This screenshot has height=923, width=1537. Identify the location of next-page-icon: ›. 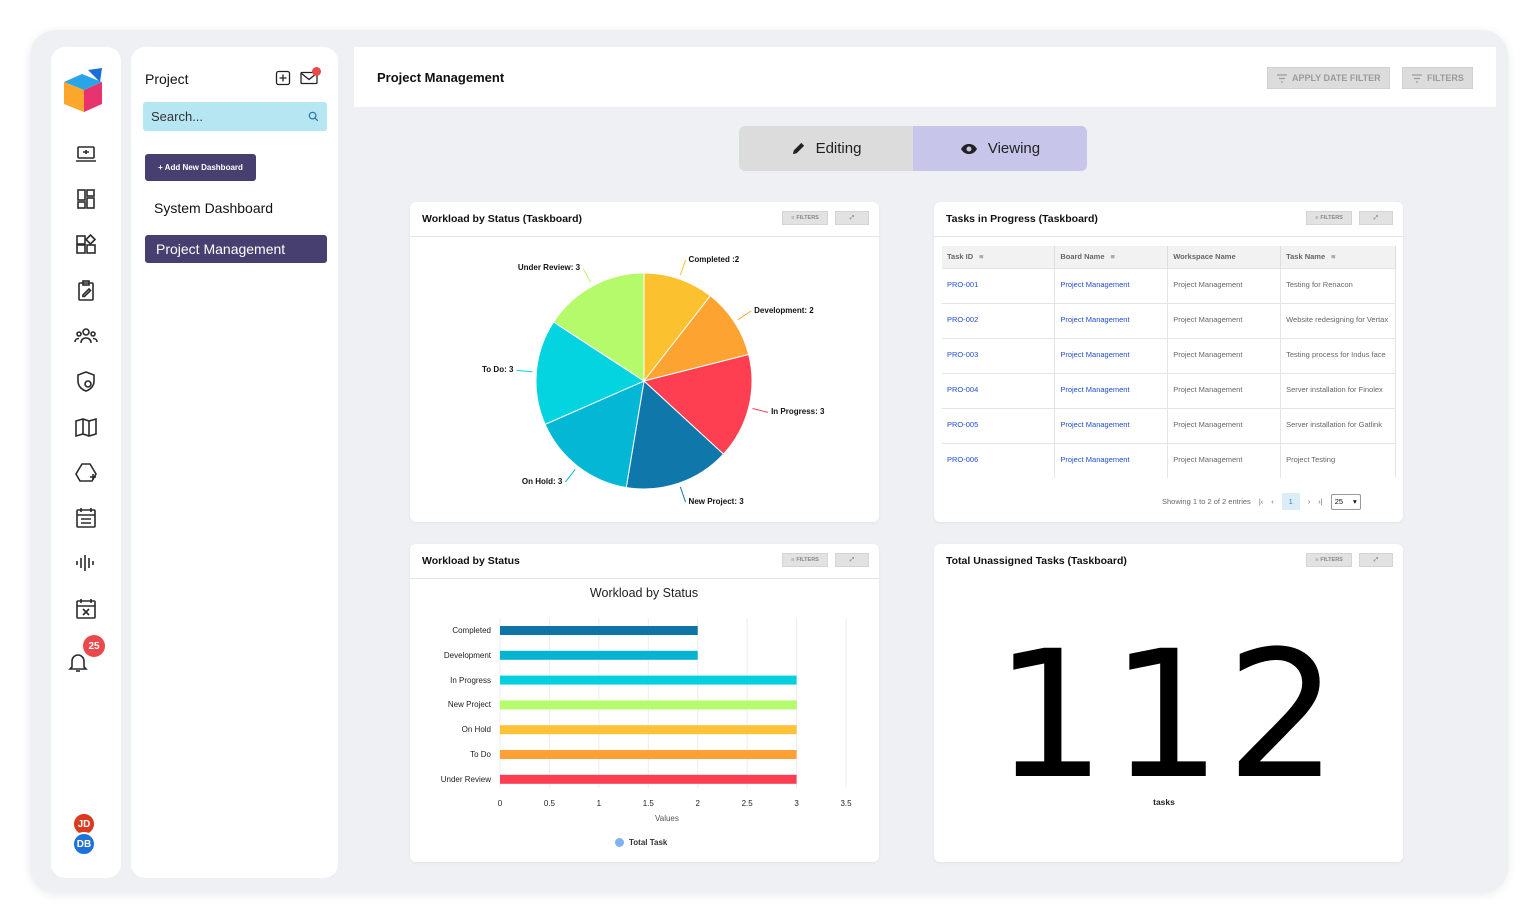
(1309, 501).